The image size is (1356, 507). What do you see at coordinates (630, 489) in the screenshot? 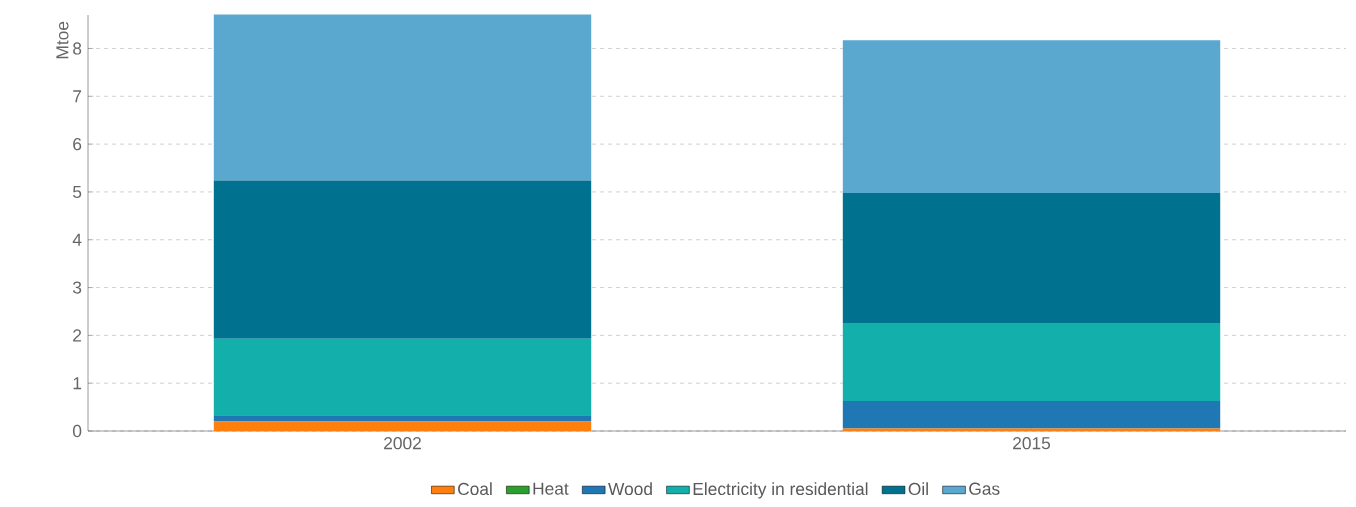
I see `legend-label: Wood` at bounding box center [630, 489].